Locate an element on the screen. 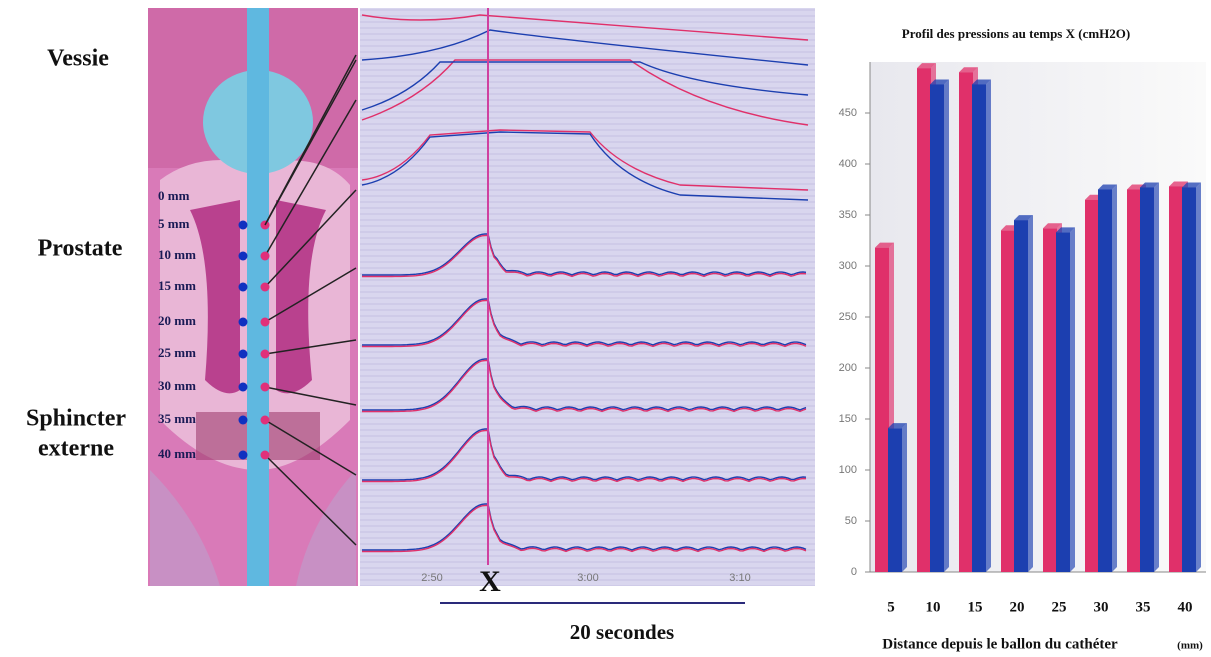 The width and height of the screenshot is (1211, 657). position-label: 35 mm is located at coordinates (177, 418).